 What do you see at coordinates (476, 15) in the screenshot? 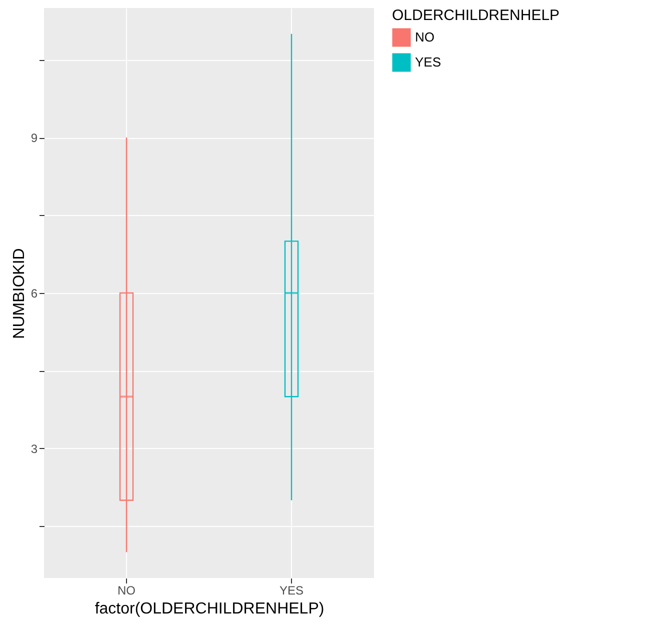
I see `legend-title: OLDERCHILDRENHELP` at bounding box center [476, 15].